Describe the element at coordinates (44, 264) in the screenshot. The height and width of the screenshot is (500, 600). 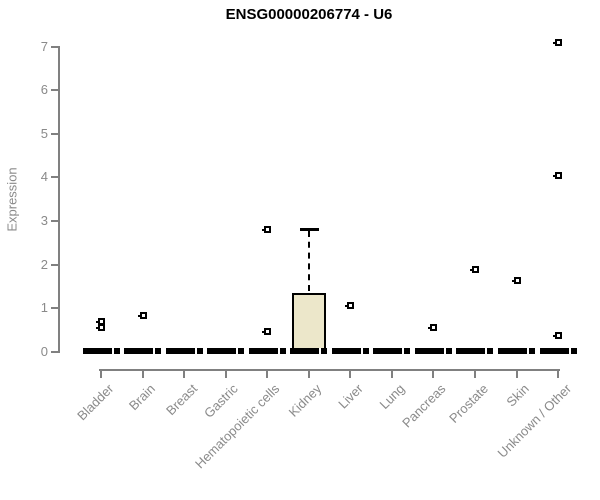
I see `y-axis-tick-label: 2` at that location.